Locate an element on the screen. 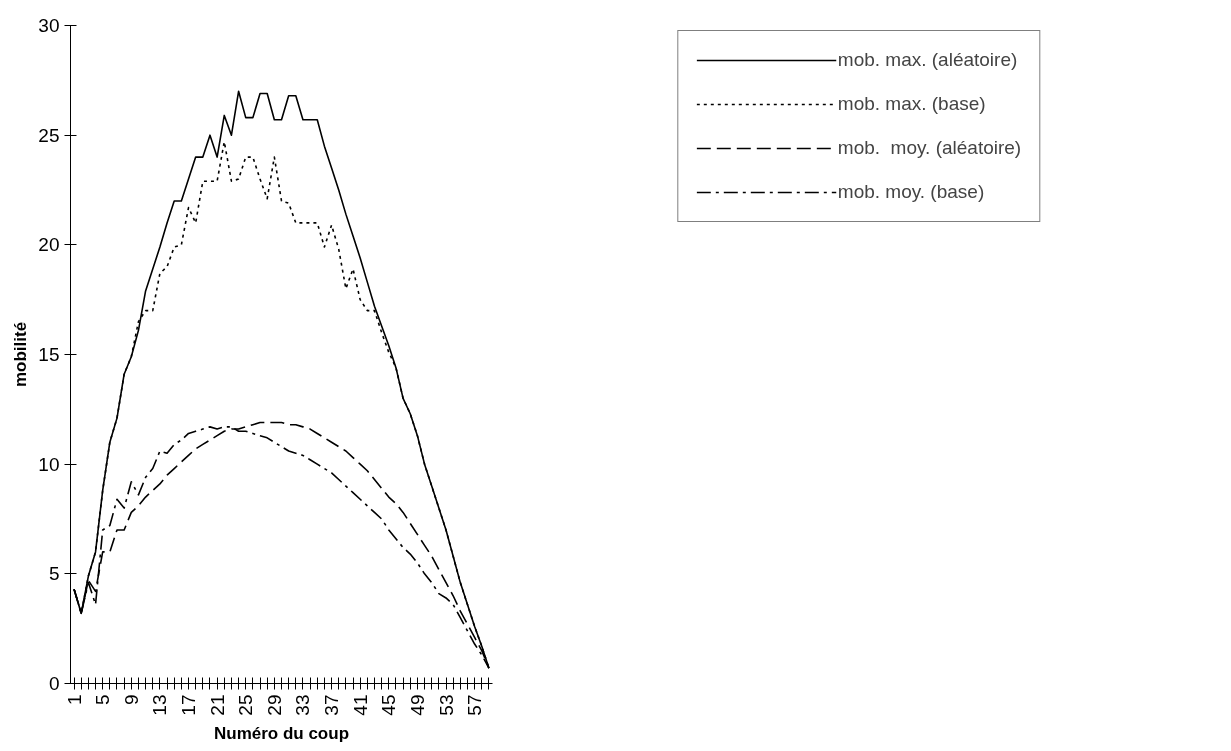 Image resolution: width=1231 pixels, height=751 pixels. x-tick-label: 45 is located at coordinates (389, 705).